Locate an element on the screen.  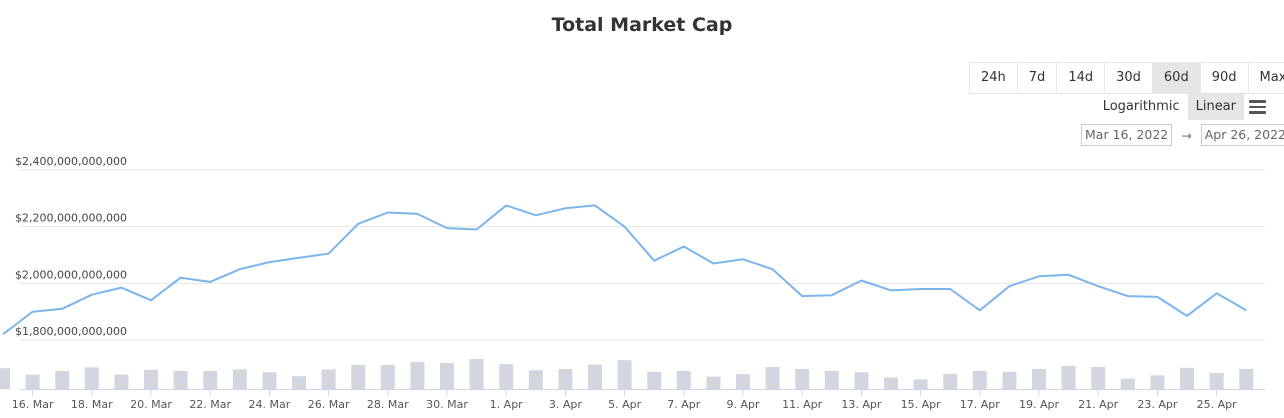
x-tick-label: 23. Apr is located at coordinates (1157, 404).